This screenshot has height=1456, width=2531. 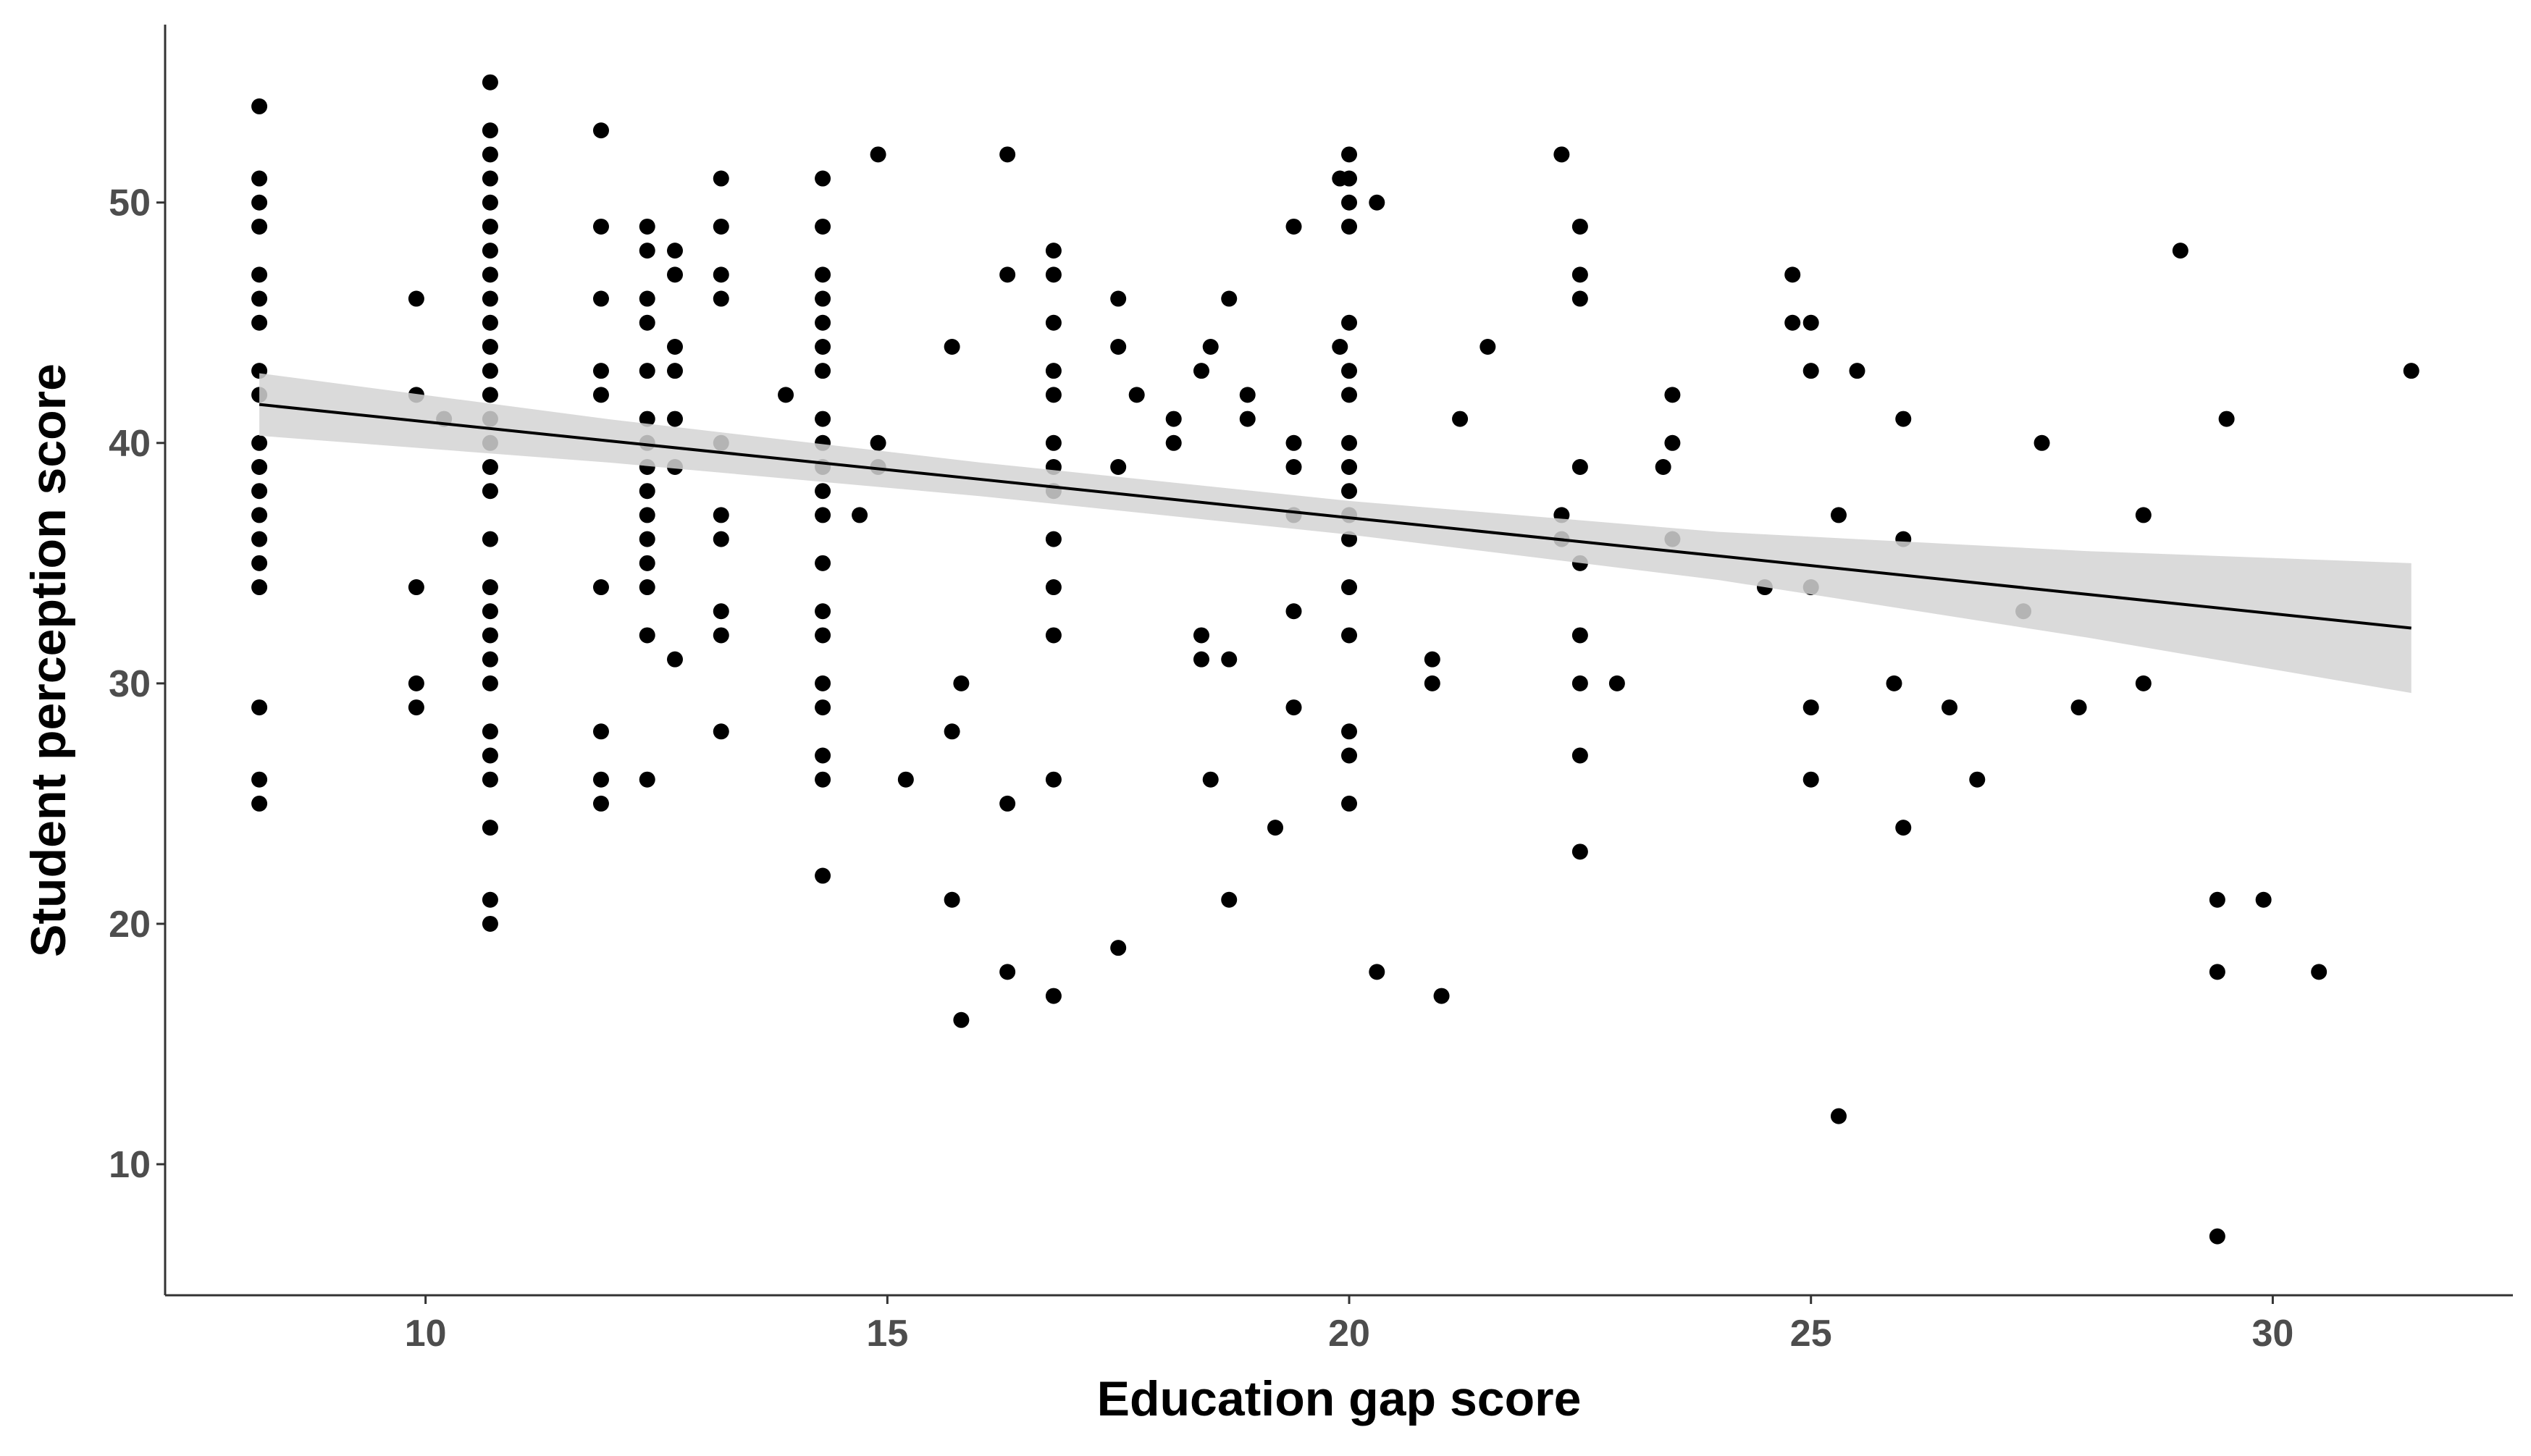 I want to click on y-tick-label: 50, so click(x=130, y=203).